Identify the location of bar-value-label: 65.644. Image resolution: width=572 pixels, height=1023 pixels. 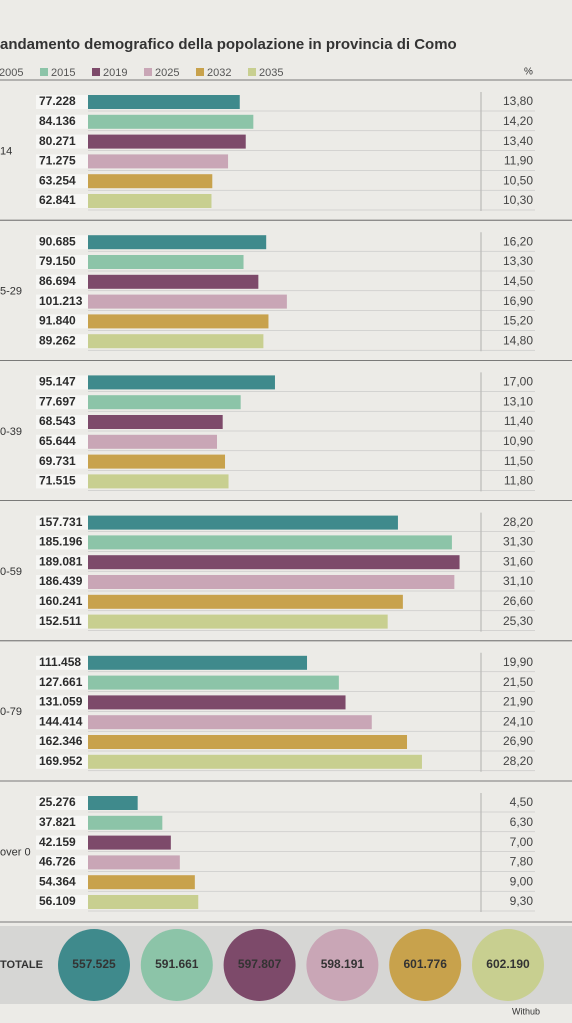
(57, 441).